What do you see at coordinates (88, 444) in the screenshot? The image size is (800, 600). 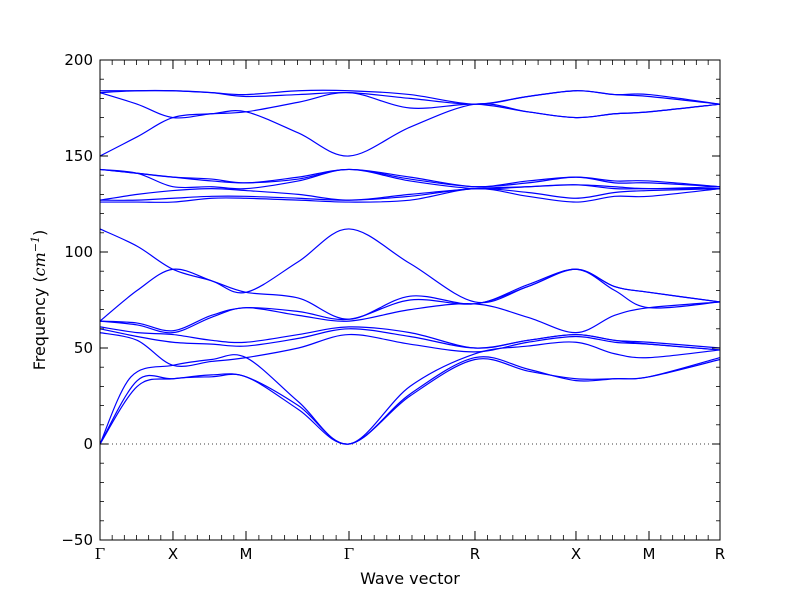 I see `y-tick-label: 0` at bounding box center [88, 444].